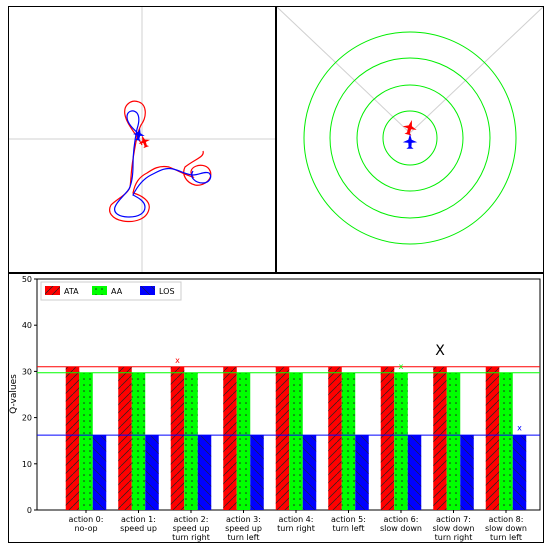 The image size is (550, 550). What do you see at coordinates (440, 351) in the screenshot?
I see `marker-2: X` at bounding box center [440, 351].